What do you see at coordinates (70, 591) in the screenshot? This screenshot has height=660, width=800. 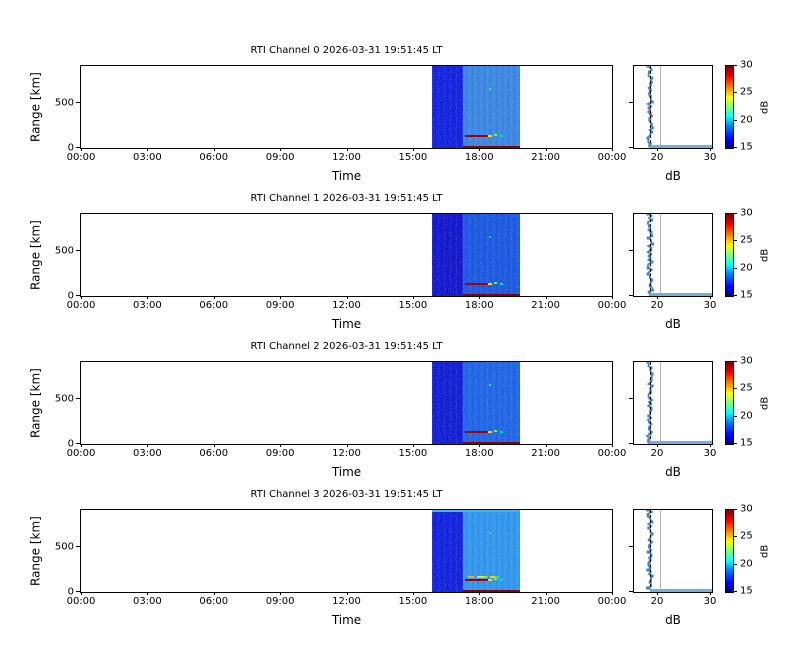 I see `y-tick-label: 0` at bounding box center [70, 591].